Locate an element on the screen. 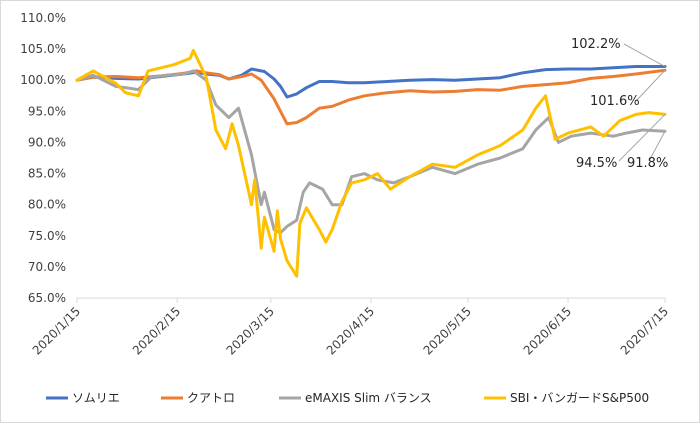 Image resolution: width=700 pixels, height=426 pixels. legend-entry-label: クアトロ is located at coordinates (211, 398).